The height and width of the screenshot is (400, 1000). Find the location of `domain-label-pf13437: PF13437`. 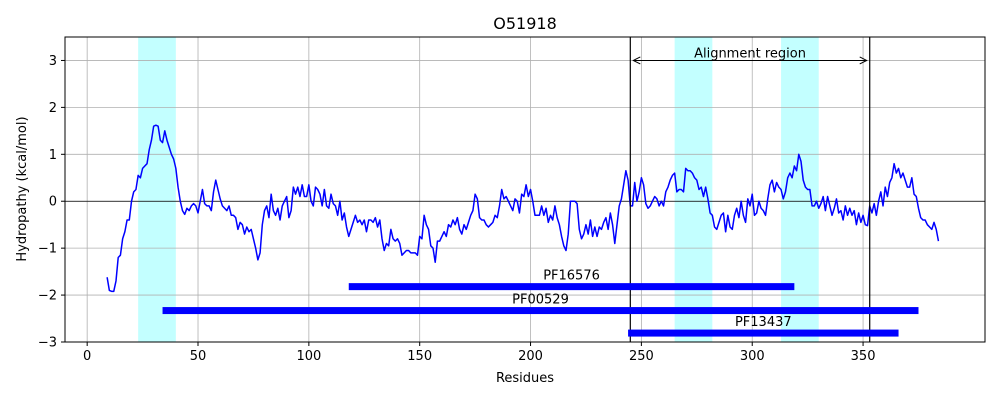

domain-label-pf13437: PF13437 is located at coordinates (763, 322).